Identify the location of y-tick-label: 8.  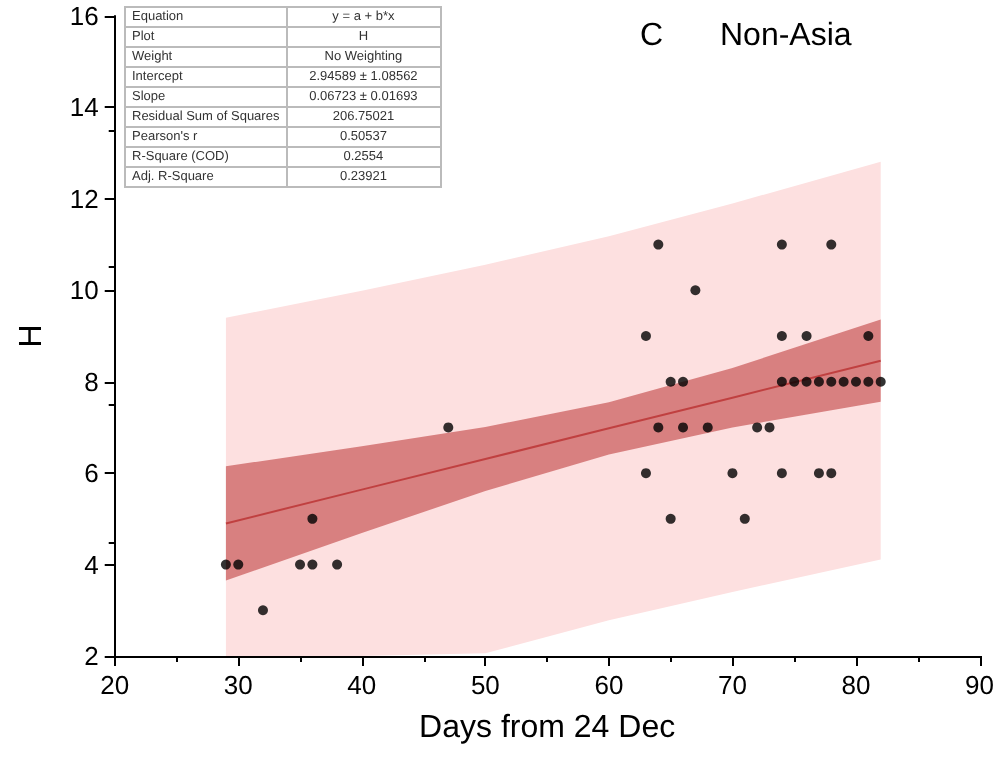
(91, 381).